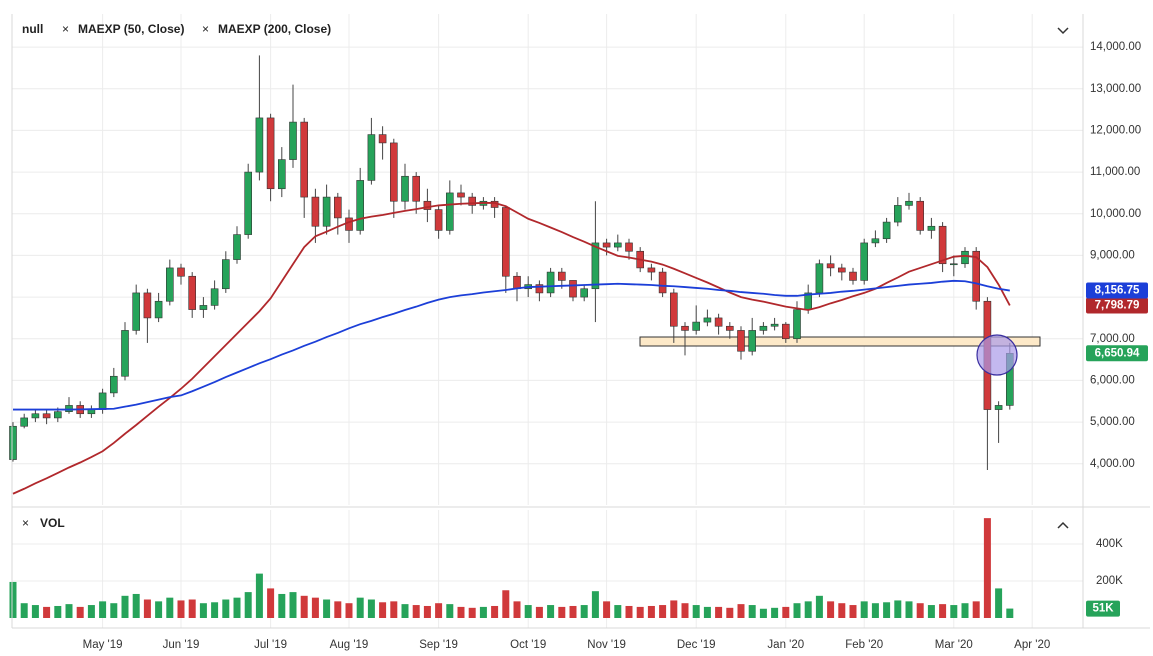  I want to click on study-label: MAEXP (50, Close), so click(131, 29).